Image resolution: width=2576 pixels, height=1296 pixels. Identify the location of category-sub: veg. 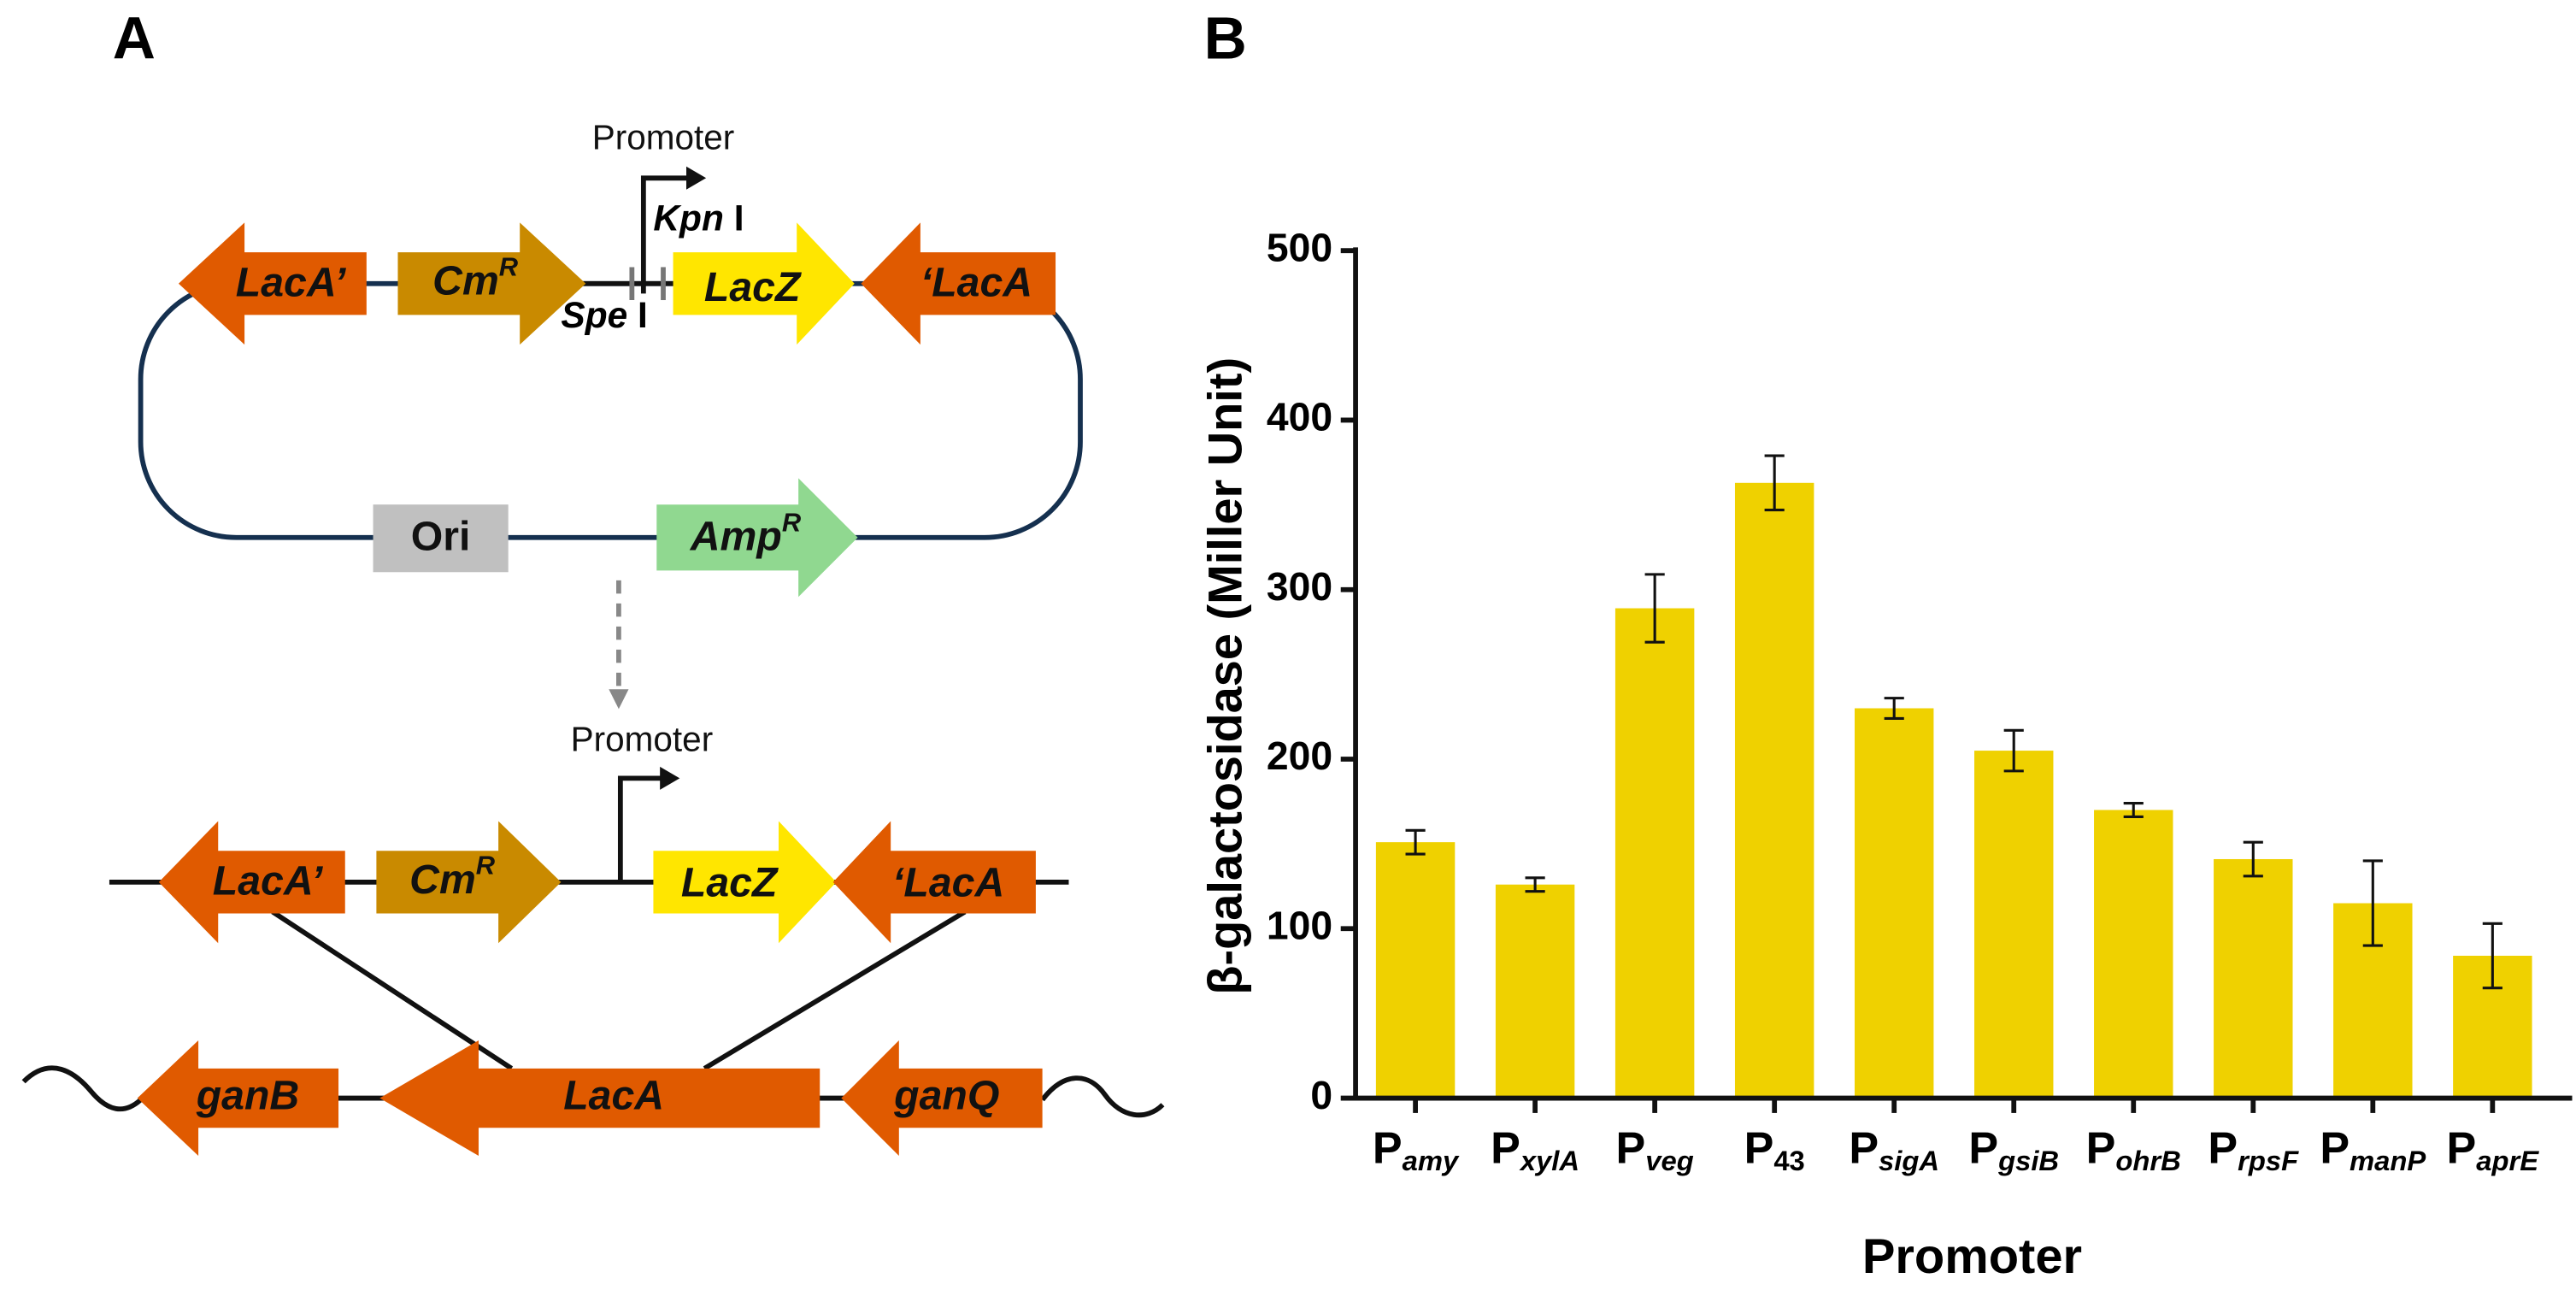
(1669, 1159).